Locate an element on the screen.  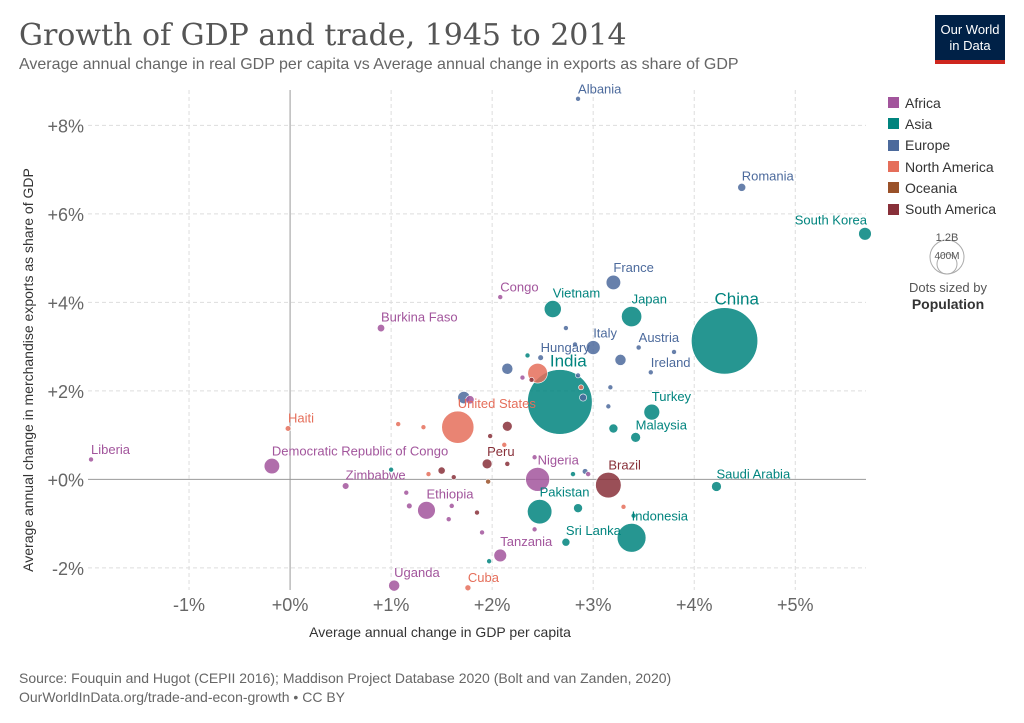
point-label-romania: Romania is located at coordinates (768, 175).